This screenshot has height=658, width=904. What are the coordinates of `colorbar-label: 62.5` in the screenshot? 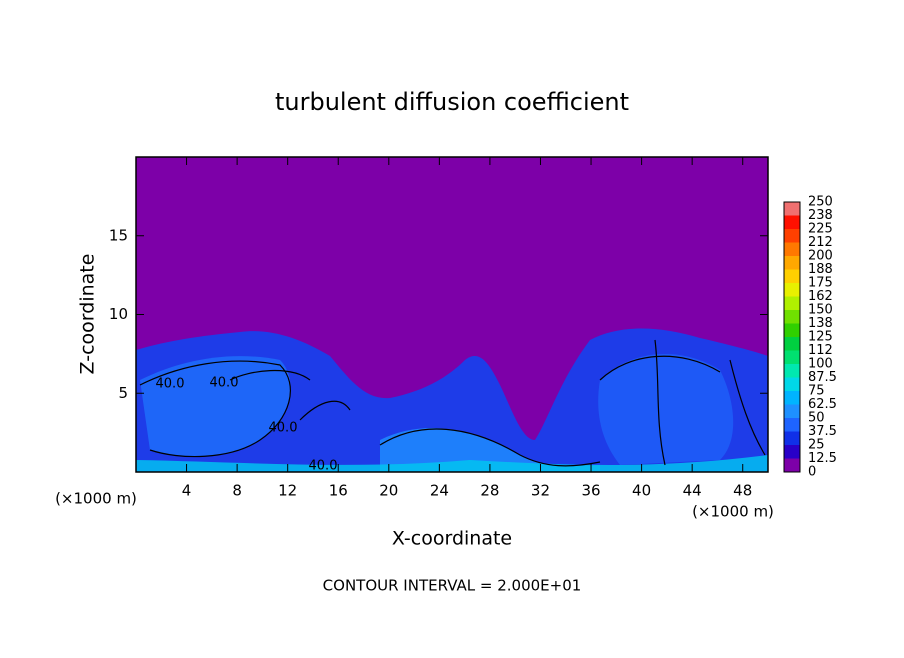 It's located at (822, 404).